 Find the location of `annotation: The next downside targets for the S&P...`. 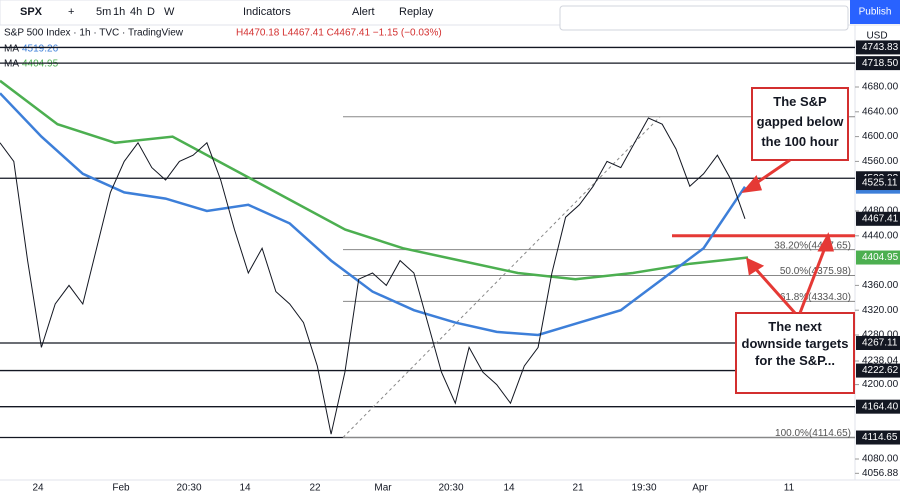

annotation: The next downside targets for the S&P... is located at coordinates (795, 343).